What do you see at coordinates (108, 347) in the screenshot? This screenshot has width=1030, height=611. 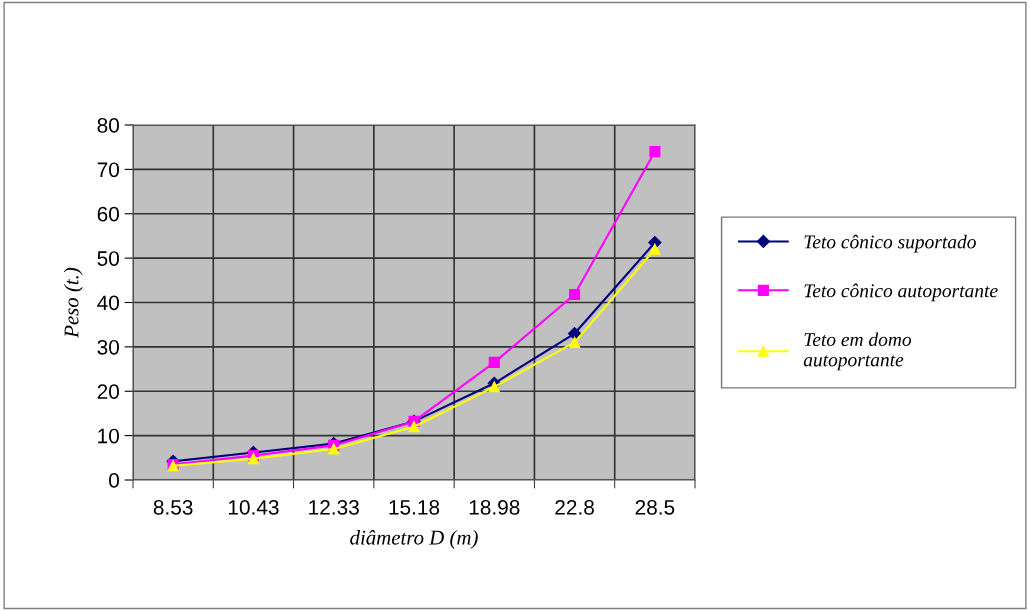 I see `y-tick-label: 30` at bounding box center [108, 347].